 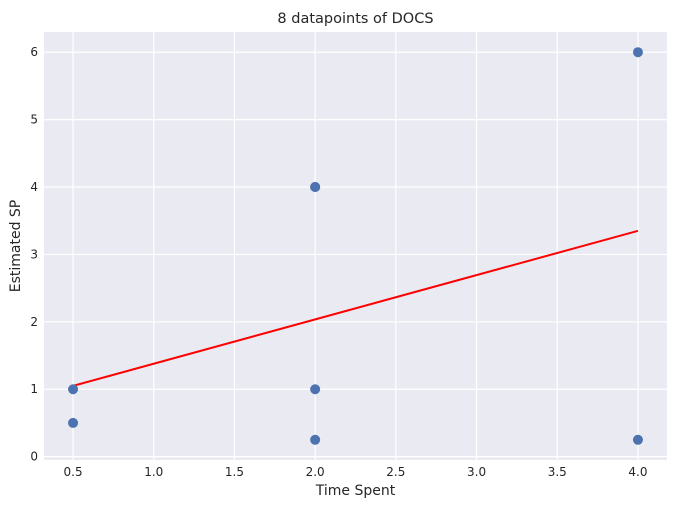 I want to click on x-tick-labels: 0.5 1.0 1.5 2.0 2.5 3.0 3.5 4.0, so click(x=356, y=472).